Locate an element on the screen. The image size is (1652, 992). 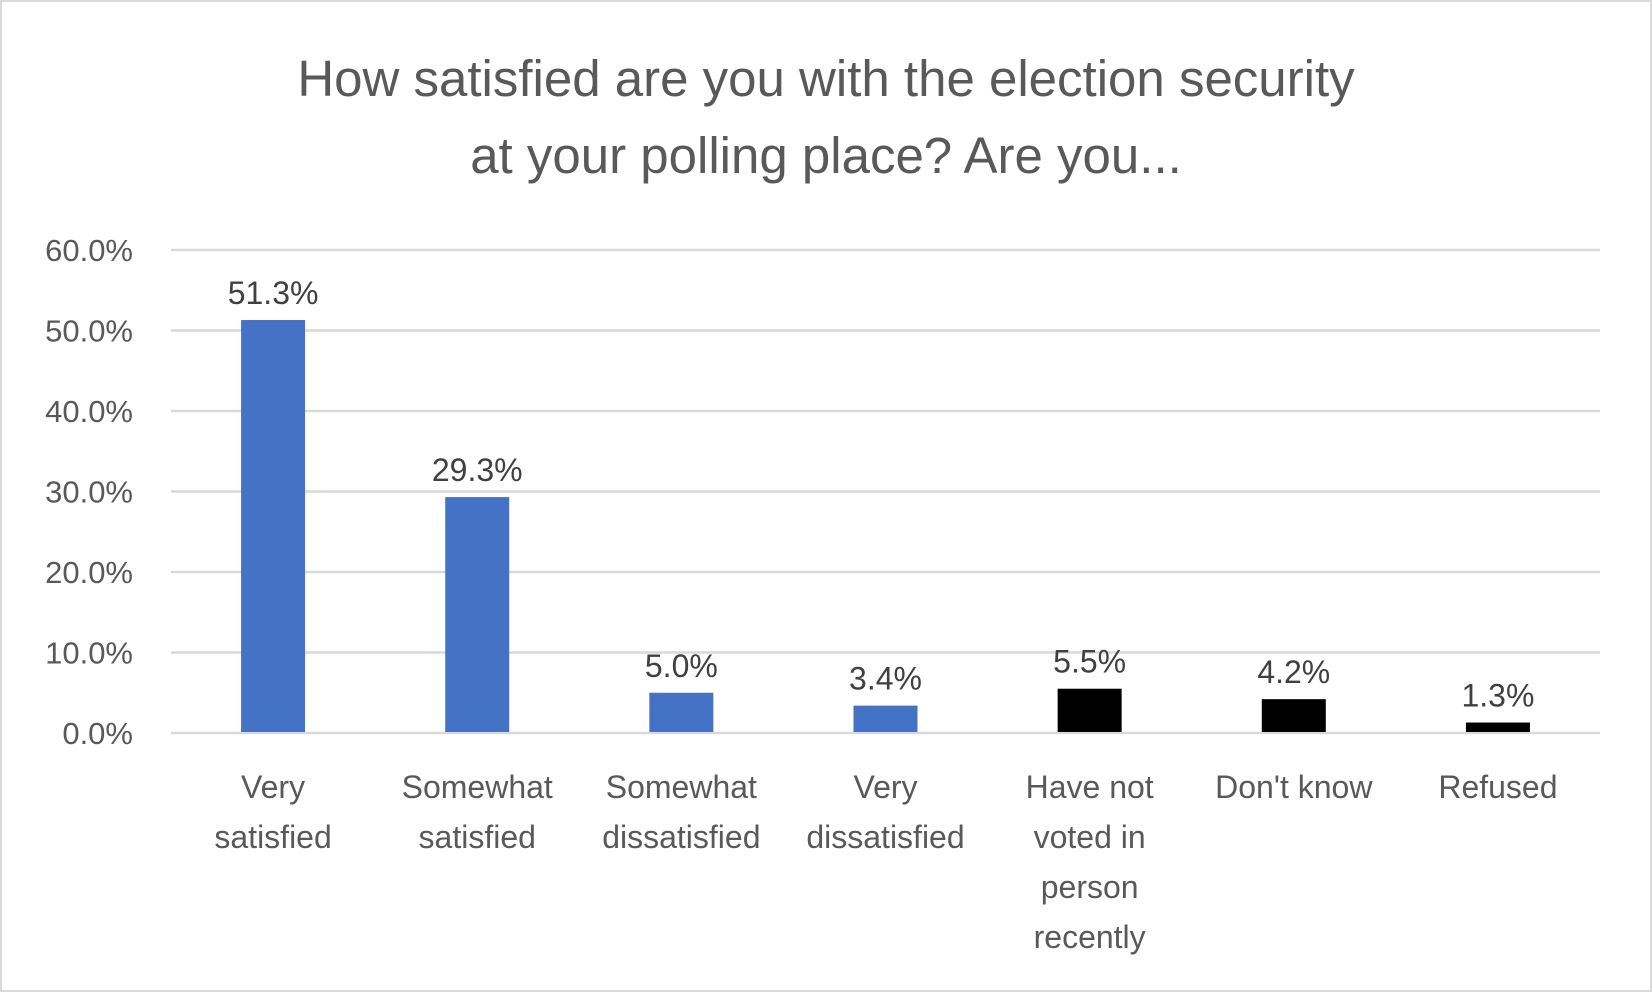
y-tick-label: 10.0% is located at coordinates (89, 653).